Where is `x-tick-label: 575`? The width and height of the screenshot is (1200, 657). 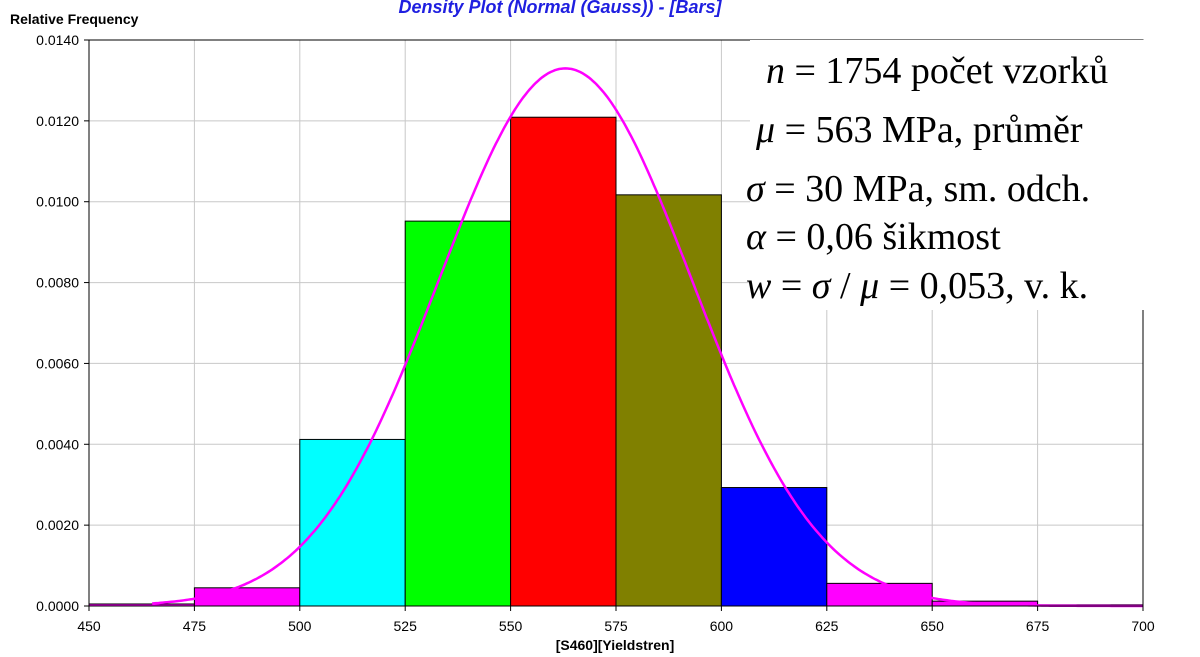 x-tick-label: 575 is located at coordinates (616, 626).